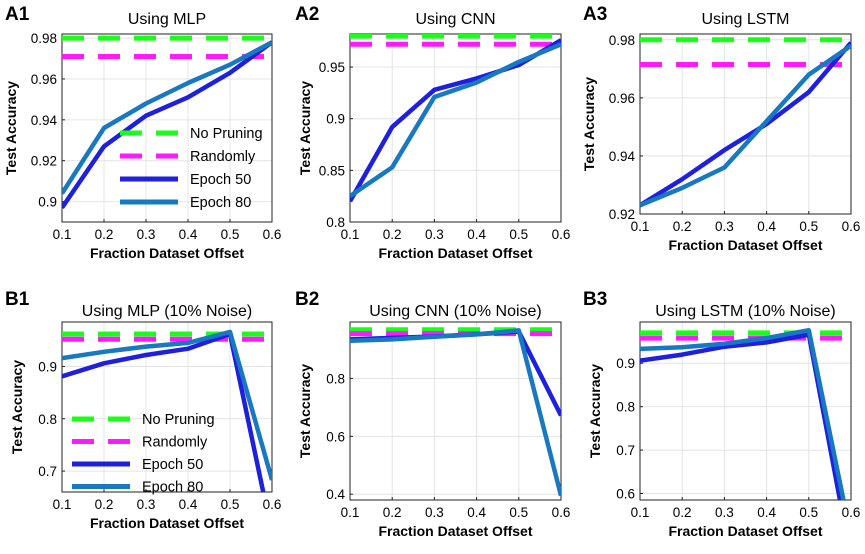  I want to click on panel-label: B2, so click(307, 299).